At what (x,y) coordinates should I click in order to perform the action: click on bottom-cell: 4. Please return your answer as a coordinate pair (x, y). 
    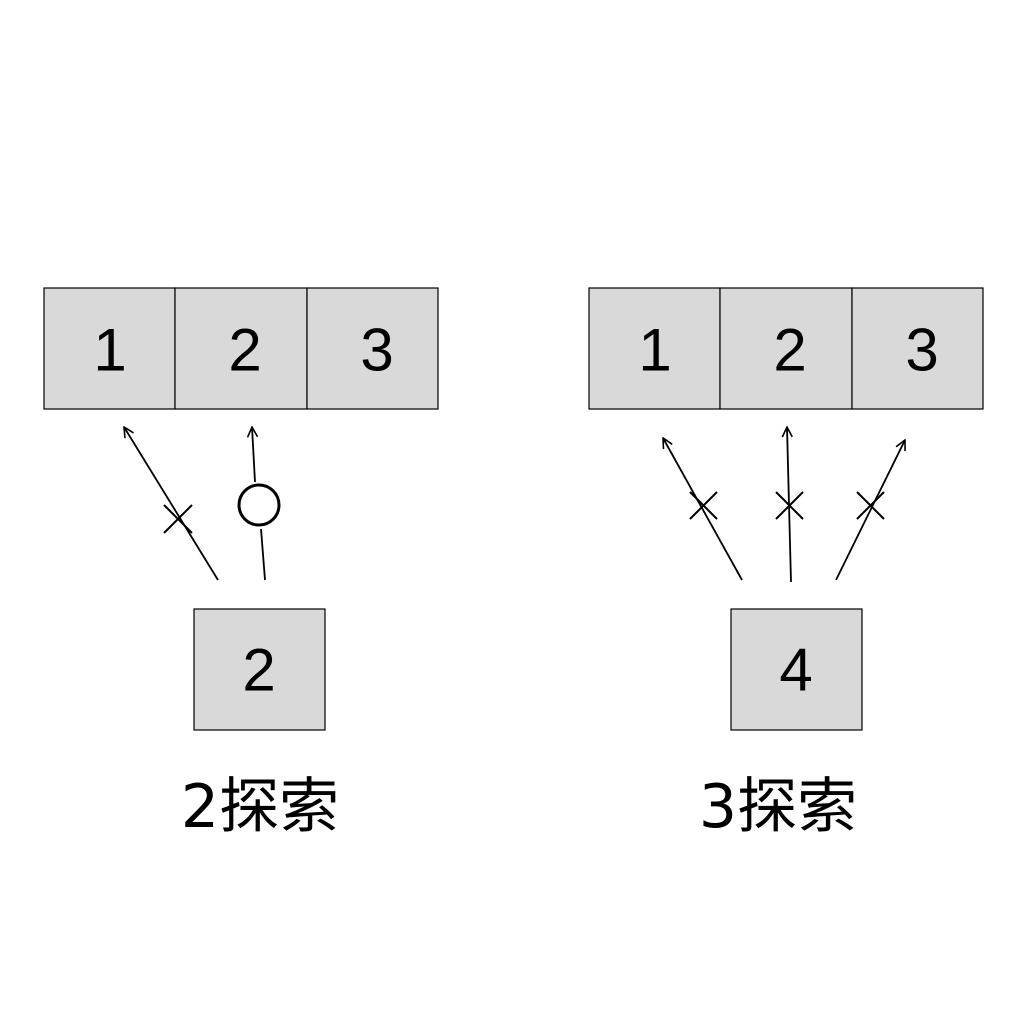
    Looking at the image, I should click on (796, 669).